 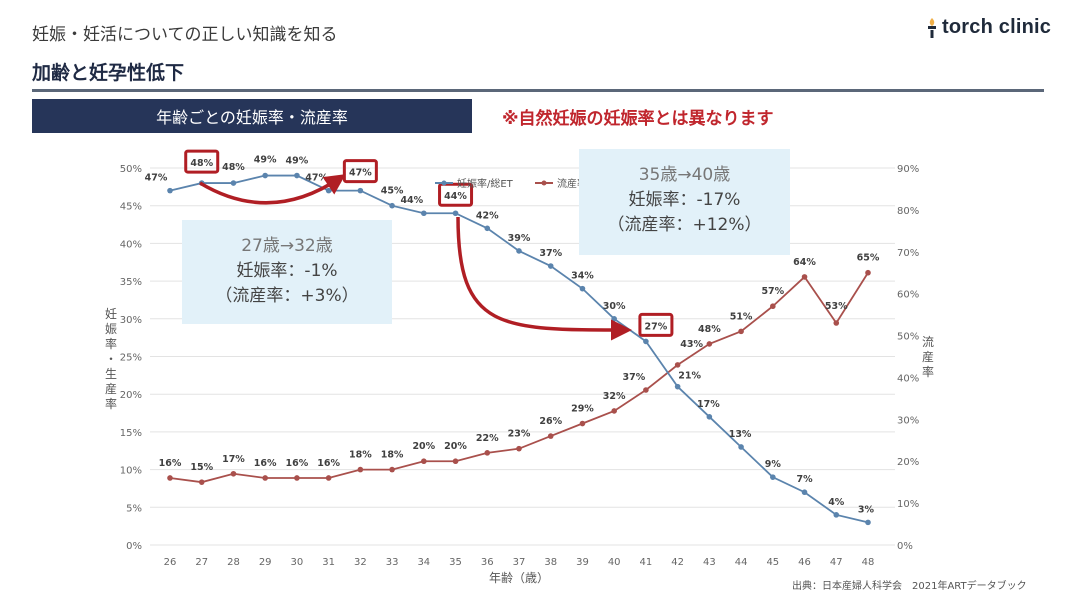 I want to click on x-tick-label: 26, so click(x=170, y=562).